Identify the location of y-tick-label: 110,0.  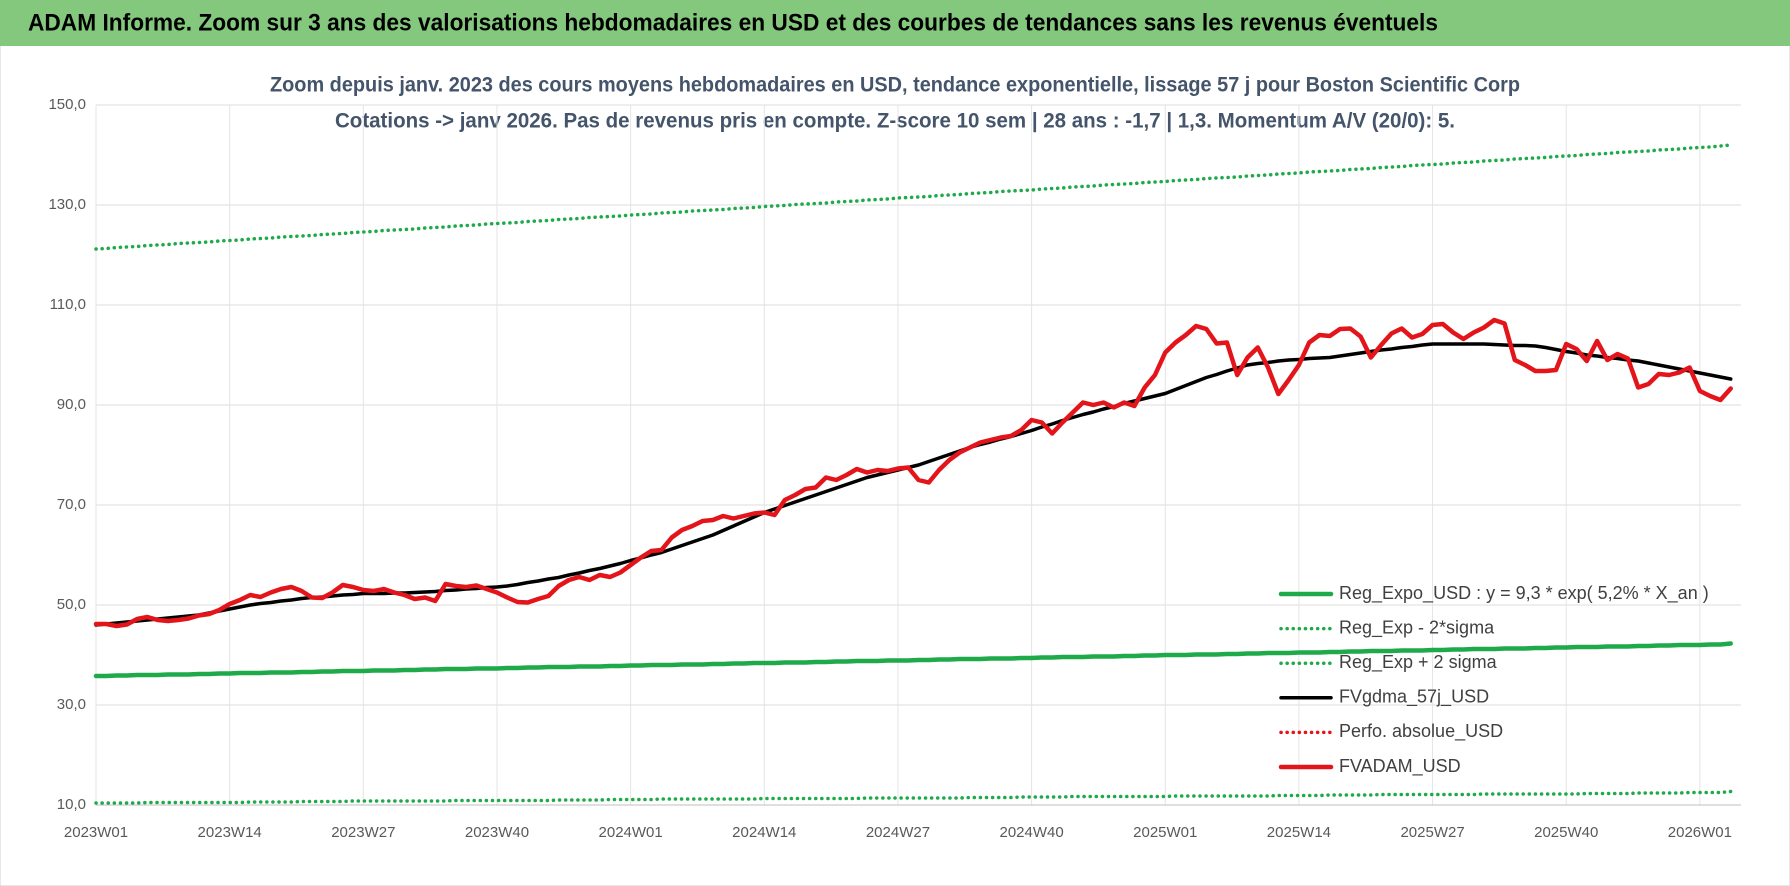
(68, 304).